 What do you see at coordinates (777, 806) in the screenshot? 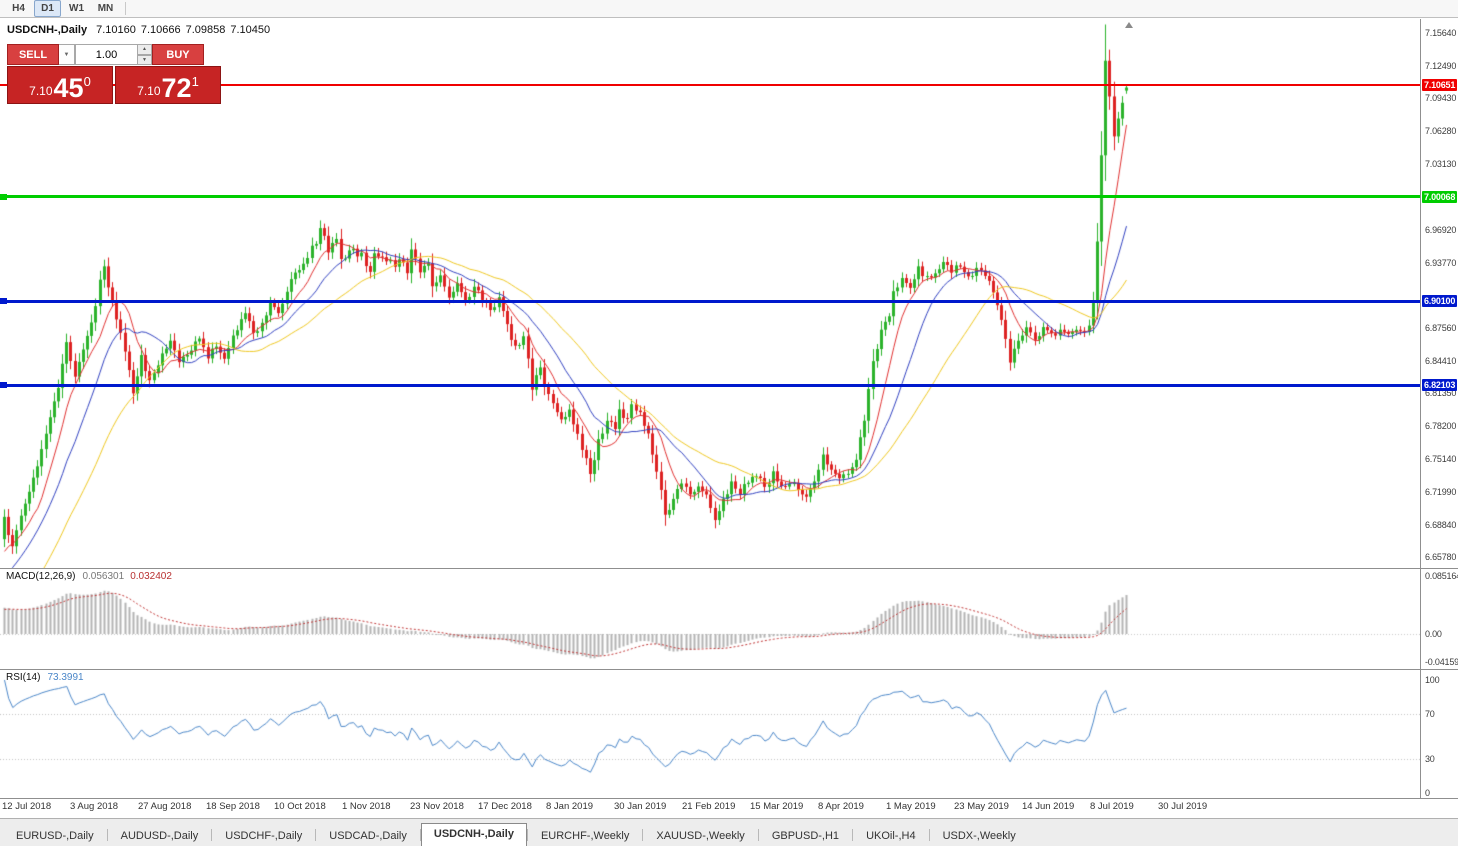
I see `date-axis-label: 15 Mar 2019` at bounding box center [777, 806].